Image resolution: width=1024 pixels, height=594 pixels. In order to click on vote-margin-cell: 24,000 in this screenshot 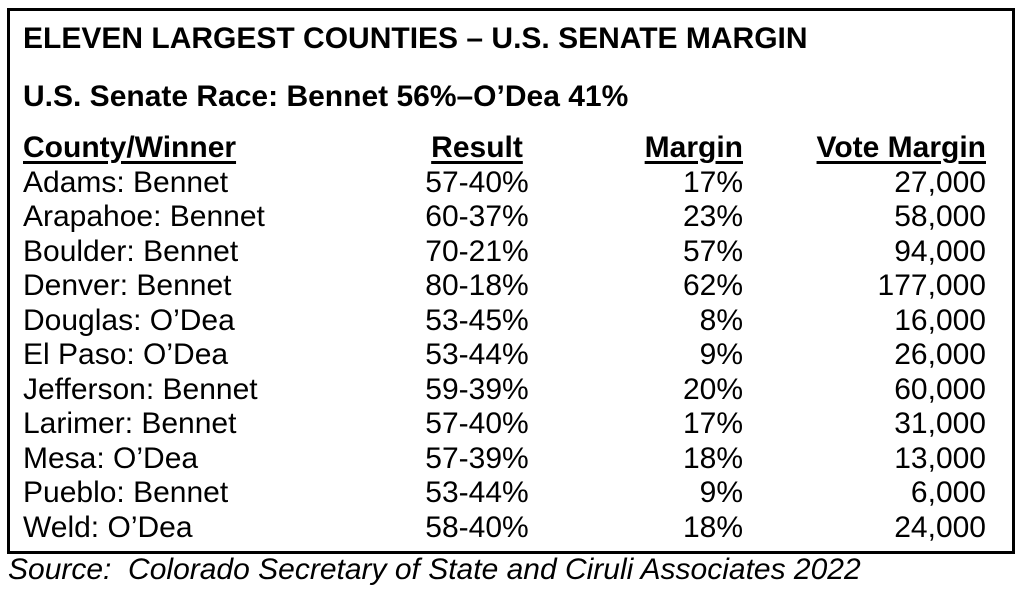, I will do `click(940, 527)`.